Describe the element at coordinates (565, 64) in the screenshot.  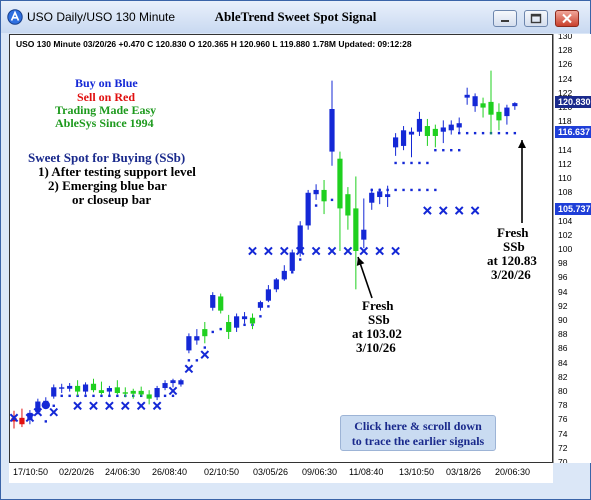
I see `price-tick-label: 126` at that location.